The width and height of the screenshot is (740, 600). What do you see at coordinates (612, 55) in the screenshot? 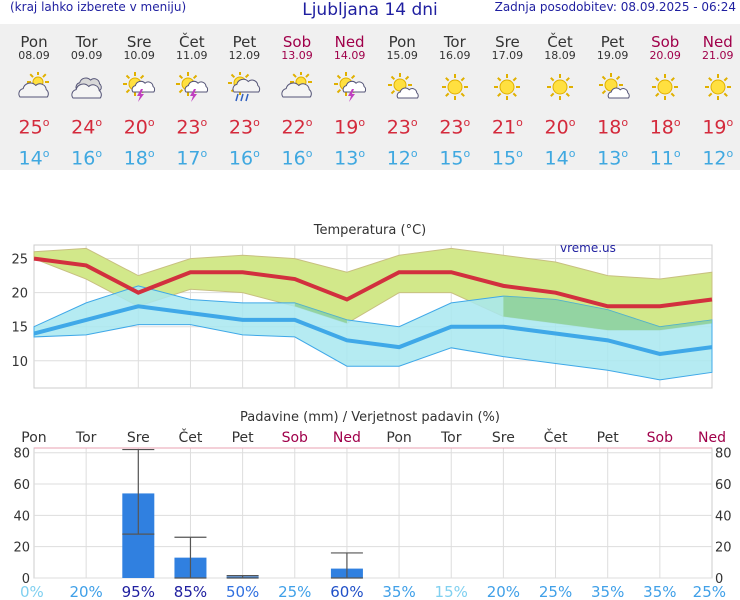
I see `day-date: 19.09` at bounding box center [612, 55].